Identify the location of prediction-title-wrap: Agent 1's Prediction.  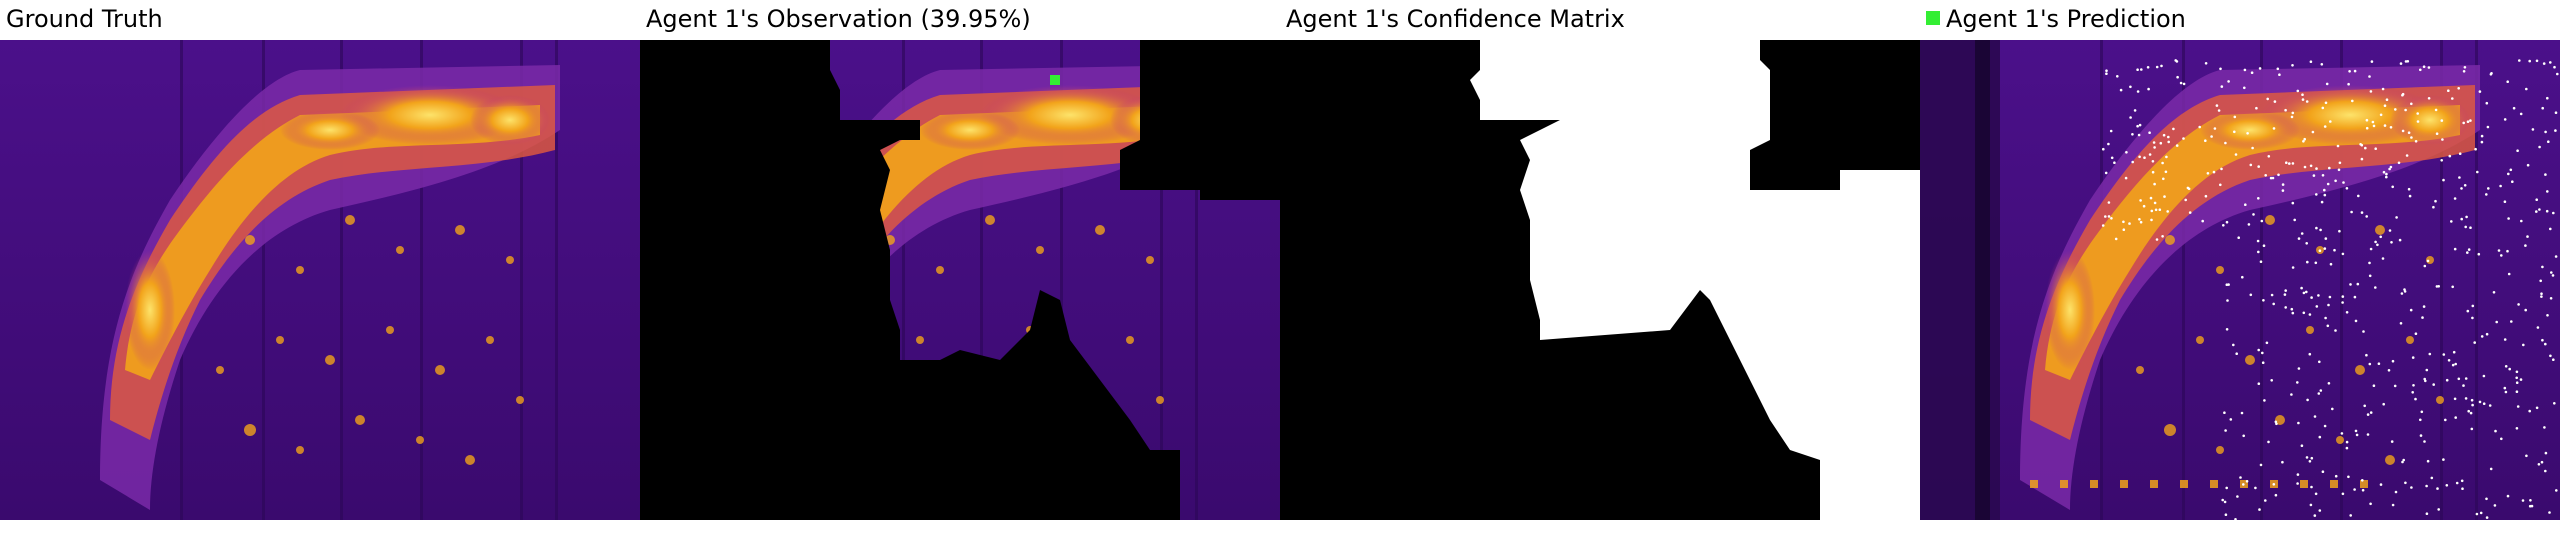
(2056, 19).